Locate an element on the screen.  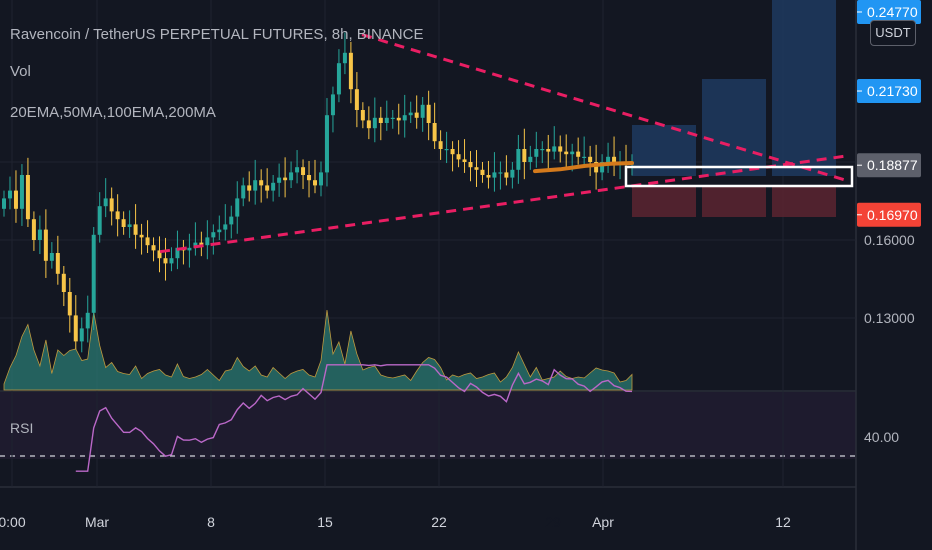
volume-area is located at coordinates (318, 350).